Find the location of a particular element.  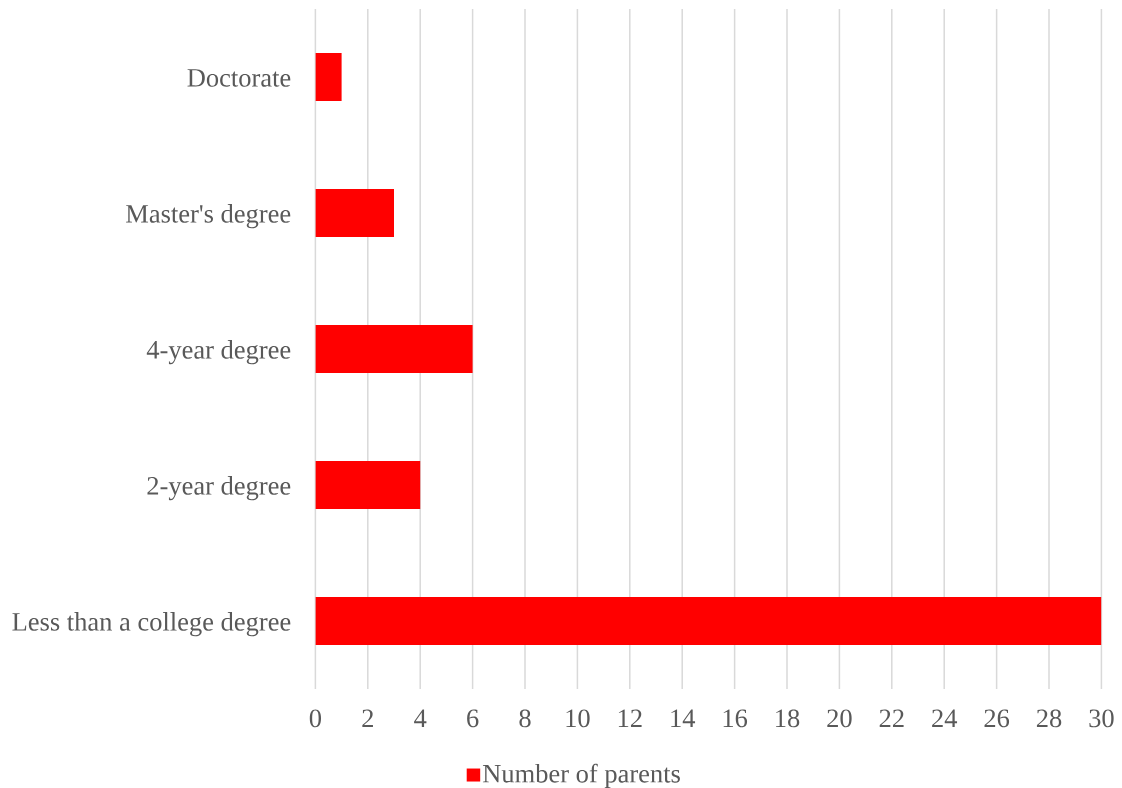

y-tick-label: Less than a college degree is located at coordinates (151, 624).